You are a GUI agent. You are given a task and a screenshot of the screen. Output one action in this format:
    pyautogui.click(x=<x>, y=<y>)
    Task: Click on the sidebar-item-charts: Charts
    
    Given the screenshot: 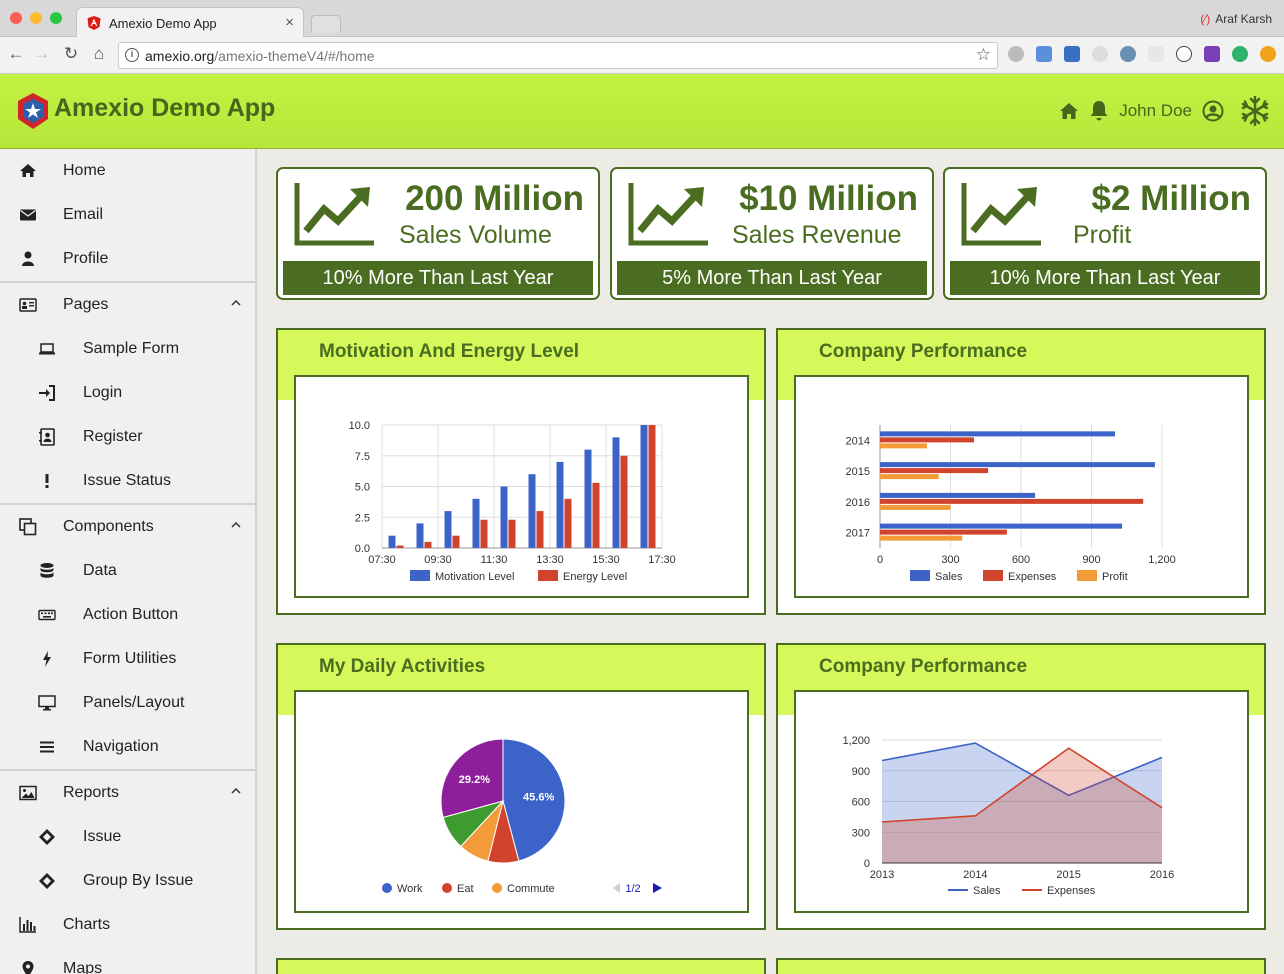 What is the action you would take?
    pyautogui.click(x=127, y=925)
    